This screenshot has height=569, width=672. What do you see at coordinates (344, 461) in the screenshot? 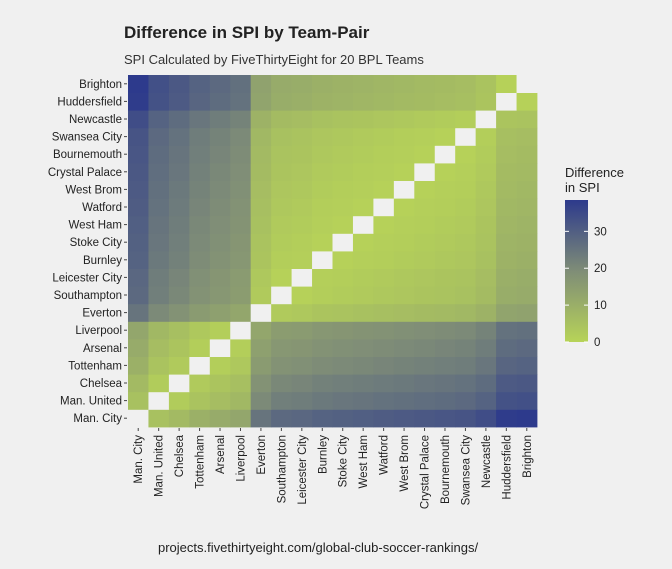
I see `x-tick-label: Stoke City` at bounding box center [344, 461].